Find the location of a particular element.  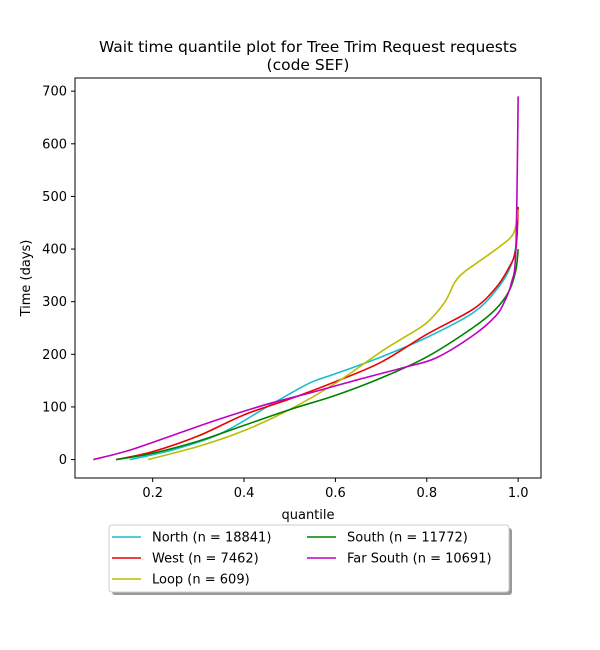

x-tick-label: 0.2 is located at coordinates (152, 493).